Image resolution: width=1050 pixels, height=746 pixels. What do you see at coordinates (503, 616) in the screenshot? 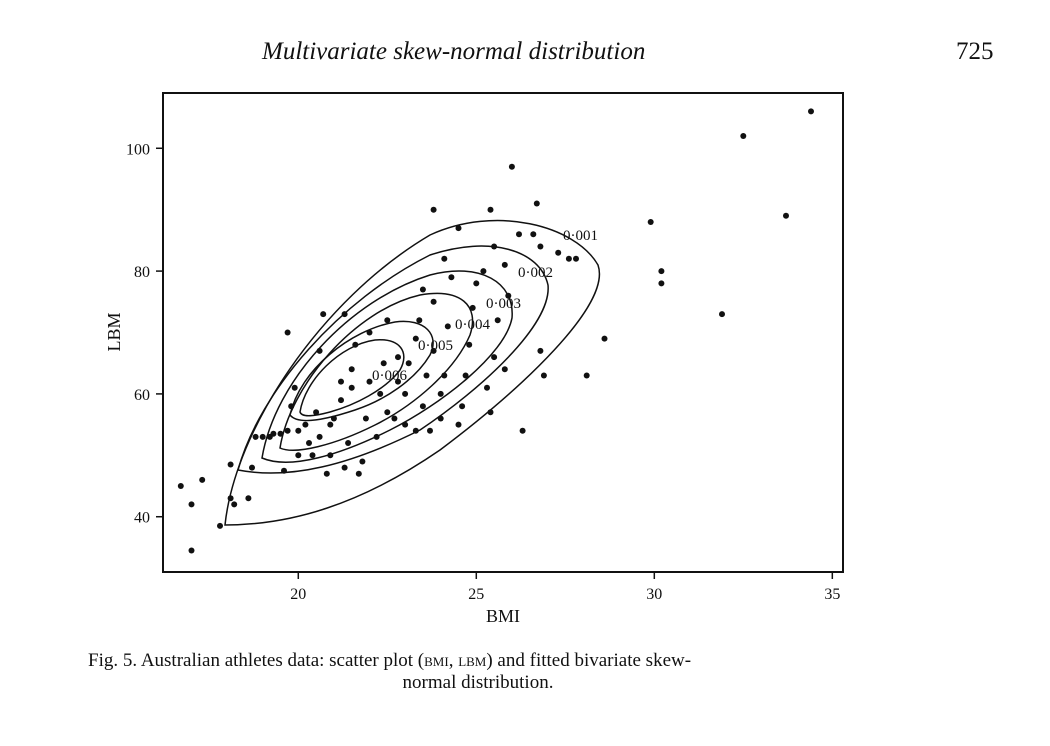
I see `x-axis-label: BMI` at bounding box center [503, 616].